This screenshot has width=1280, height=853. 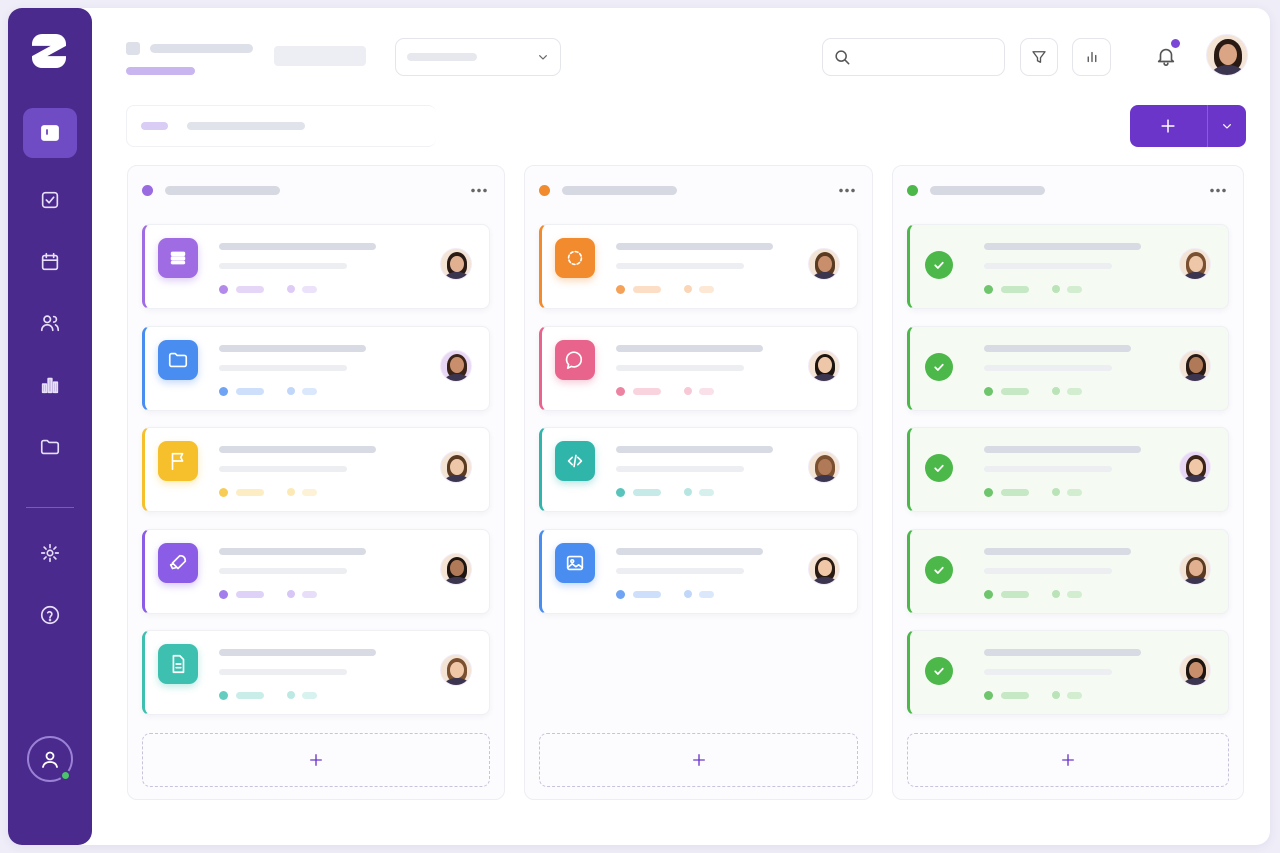 I want to click on view-bar, so click(x=281, y=126).